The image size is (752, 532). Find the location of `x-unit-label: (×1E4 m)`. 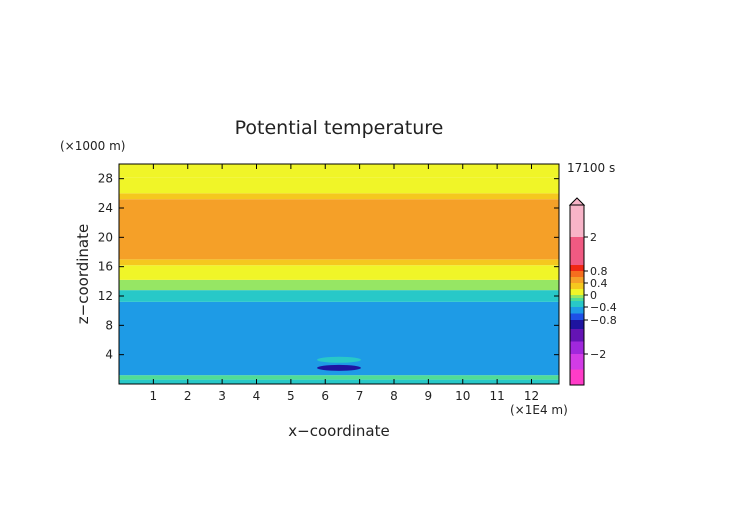

x-unit-label: (×1E4 m) is located at coordinates (539, 410).